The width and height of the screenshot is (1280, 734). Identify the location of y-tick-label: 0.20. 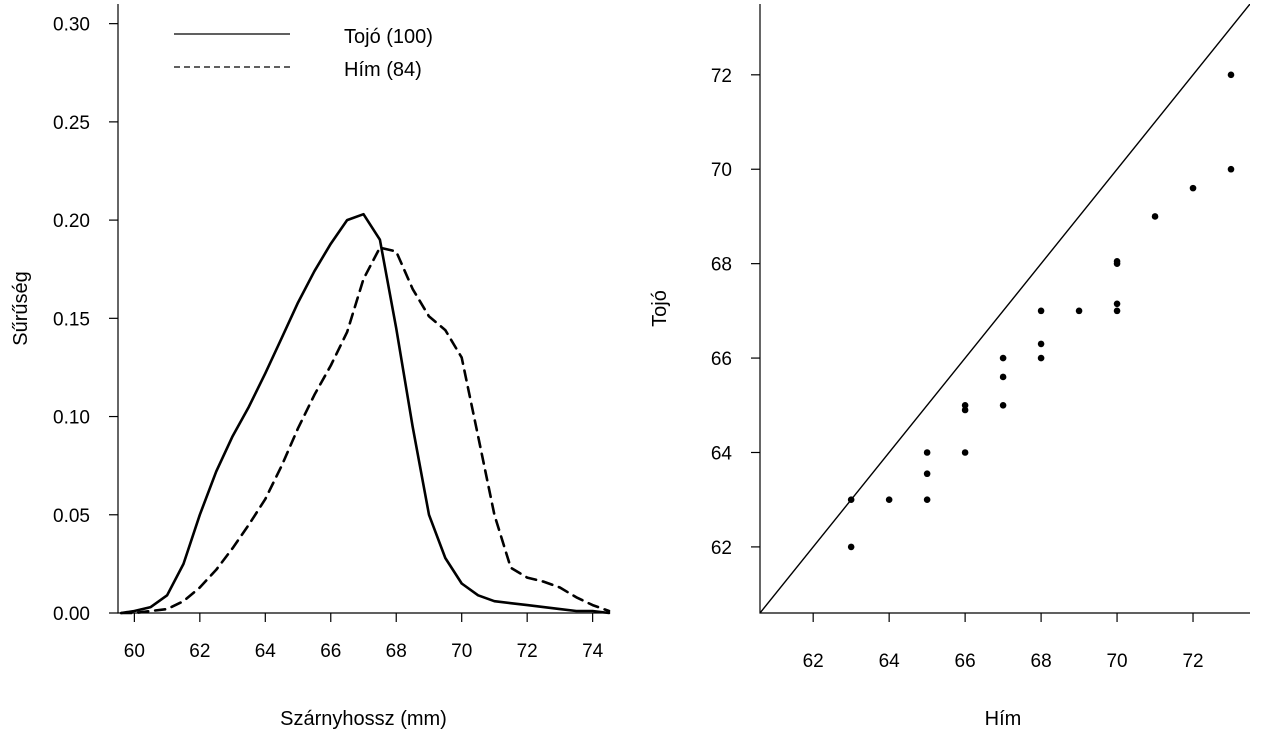
(71, 221).